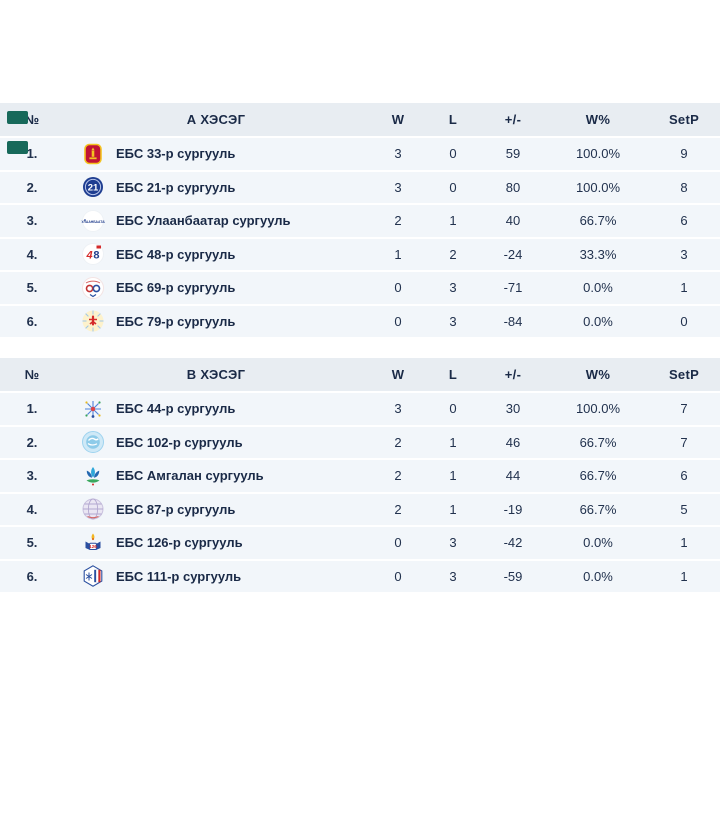 The image size is (720, 823). Describe the element at coordinates (93, 222) in the screenshot. I see `svg-text: УЛААНБААТАР` at that location.